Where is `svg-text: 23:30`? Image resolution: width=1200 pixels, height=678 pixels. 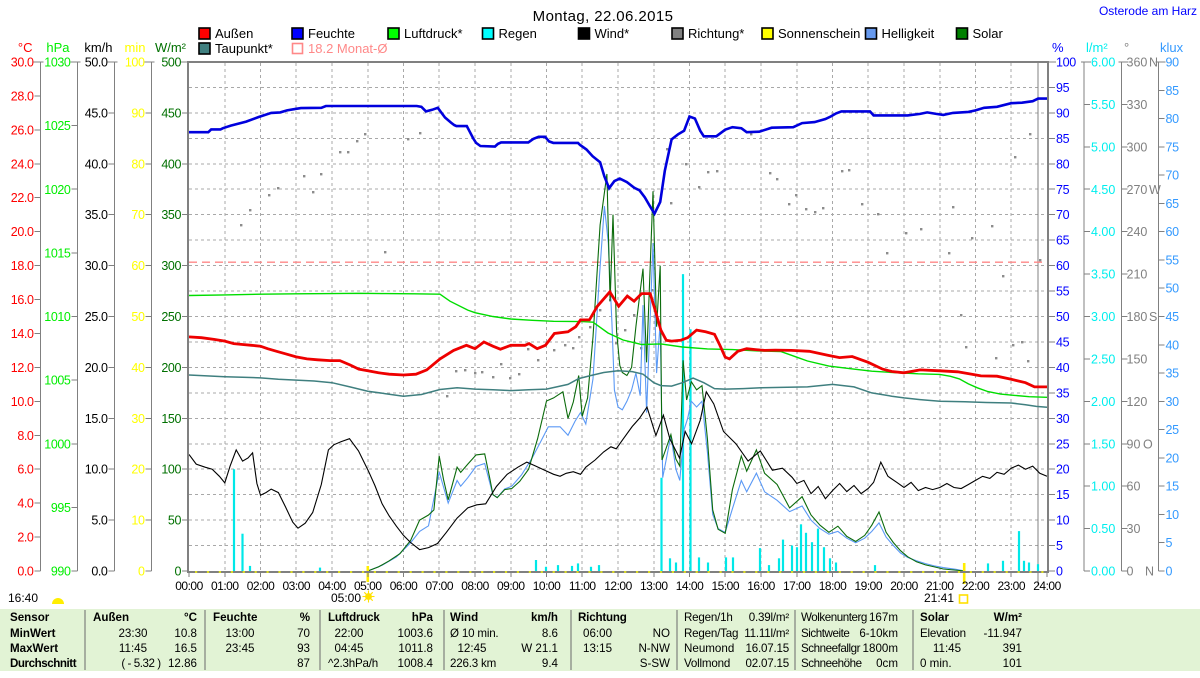
svg-text: 23:30 is located at coordinates (132, 633).